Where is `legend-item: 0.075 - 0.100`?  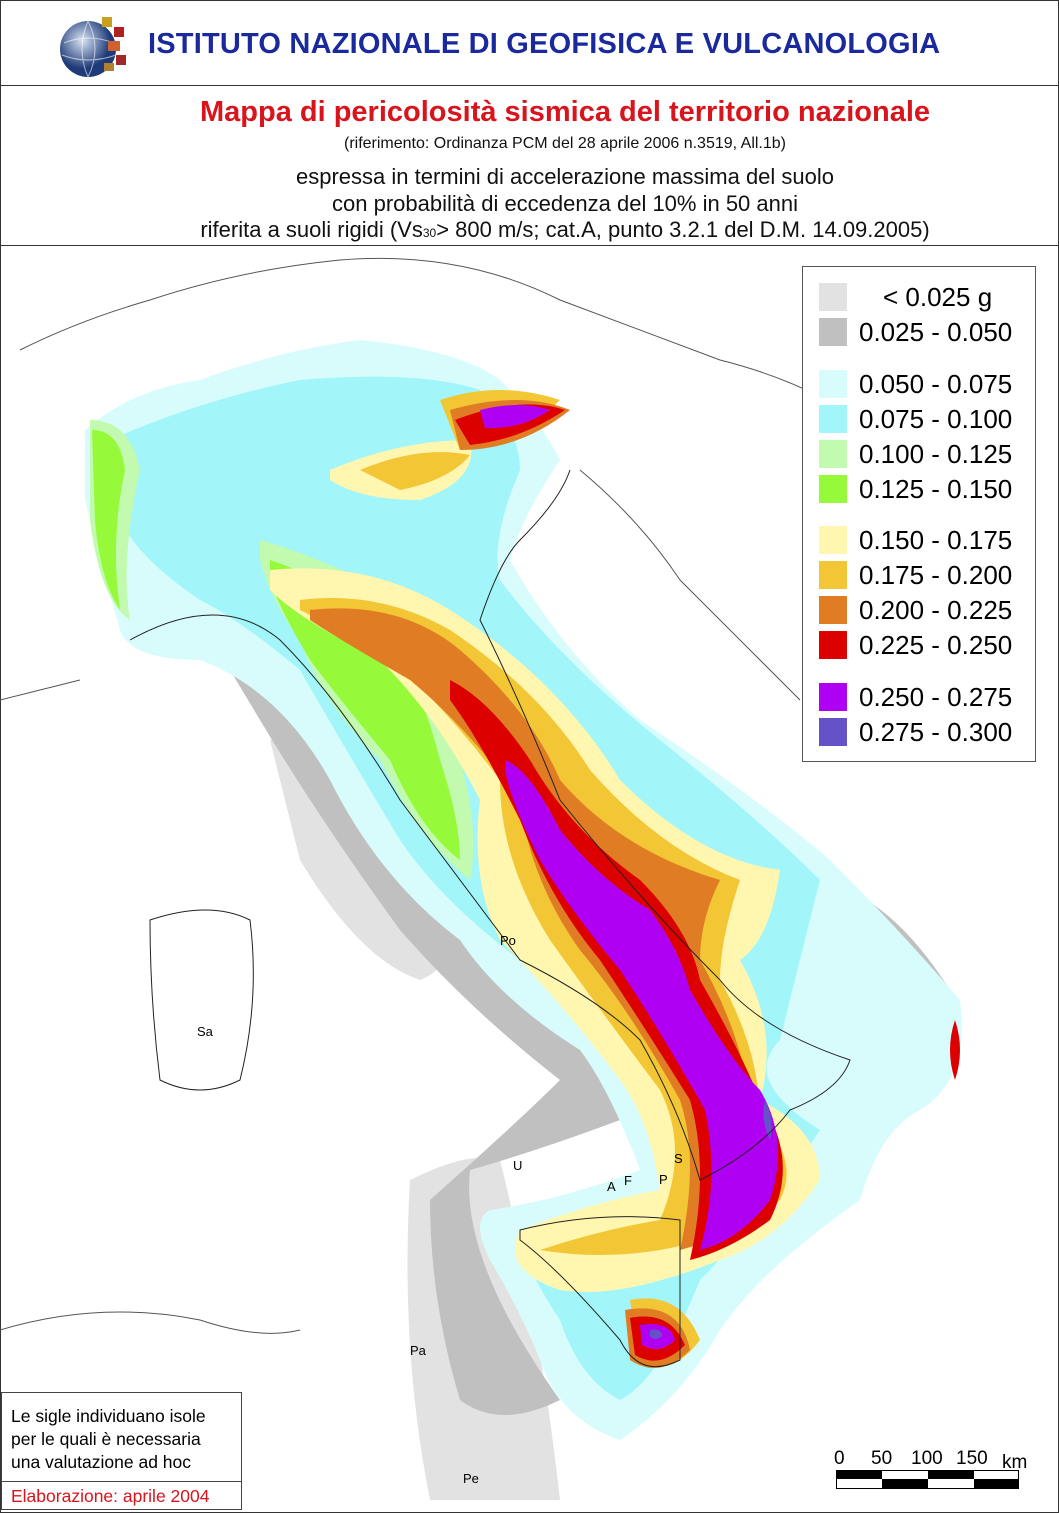
legend-item: 0.075 - 0.100 is located at coordinates (915, 419).